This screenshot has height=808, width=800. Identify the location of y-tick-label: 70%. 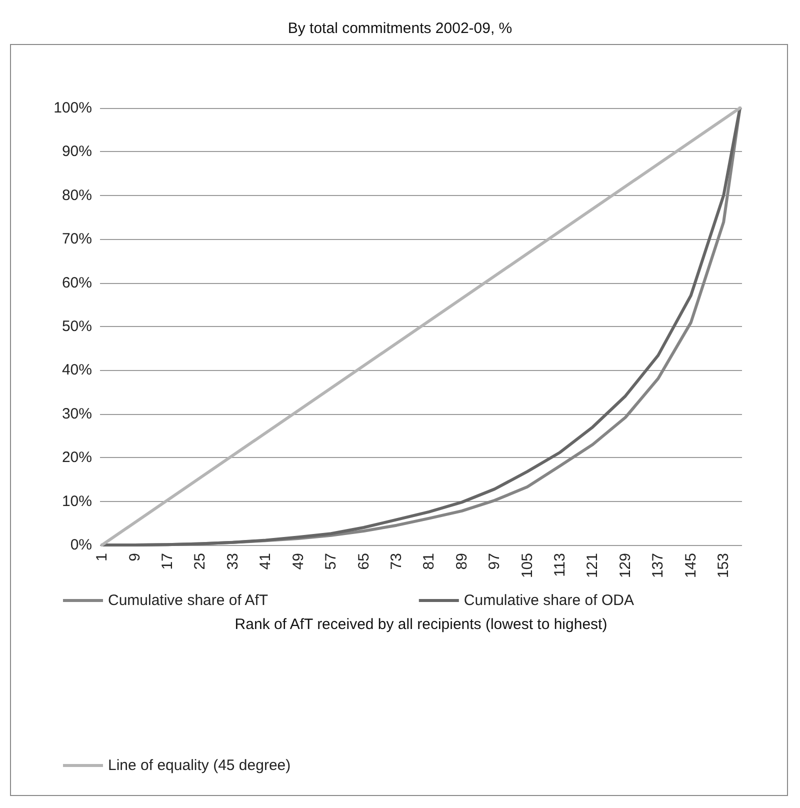
(77, 239).